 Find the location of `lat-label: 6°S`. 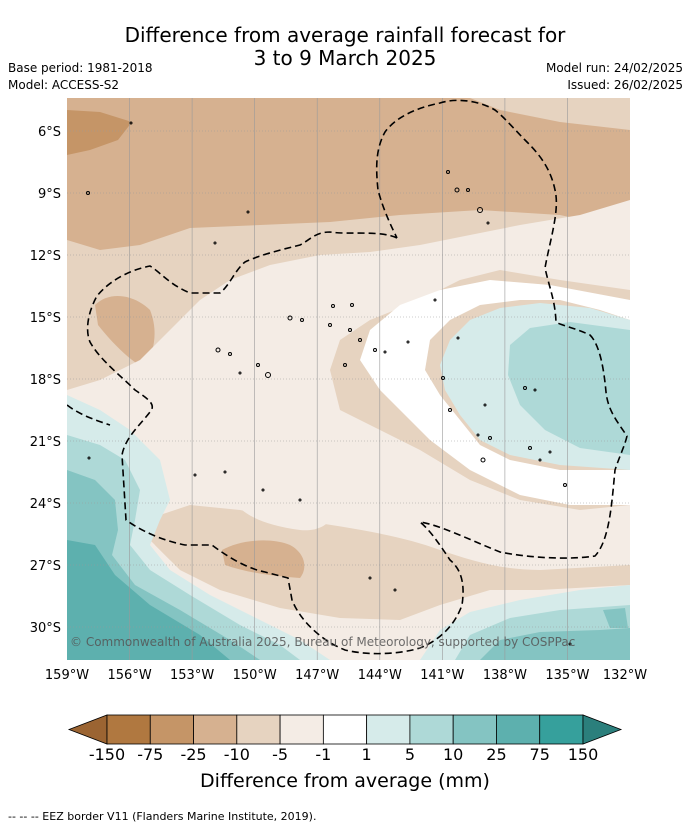

lat-label: 6°S is located at coordinates (49, 132).